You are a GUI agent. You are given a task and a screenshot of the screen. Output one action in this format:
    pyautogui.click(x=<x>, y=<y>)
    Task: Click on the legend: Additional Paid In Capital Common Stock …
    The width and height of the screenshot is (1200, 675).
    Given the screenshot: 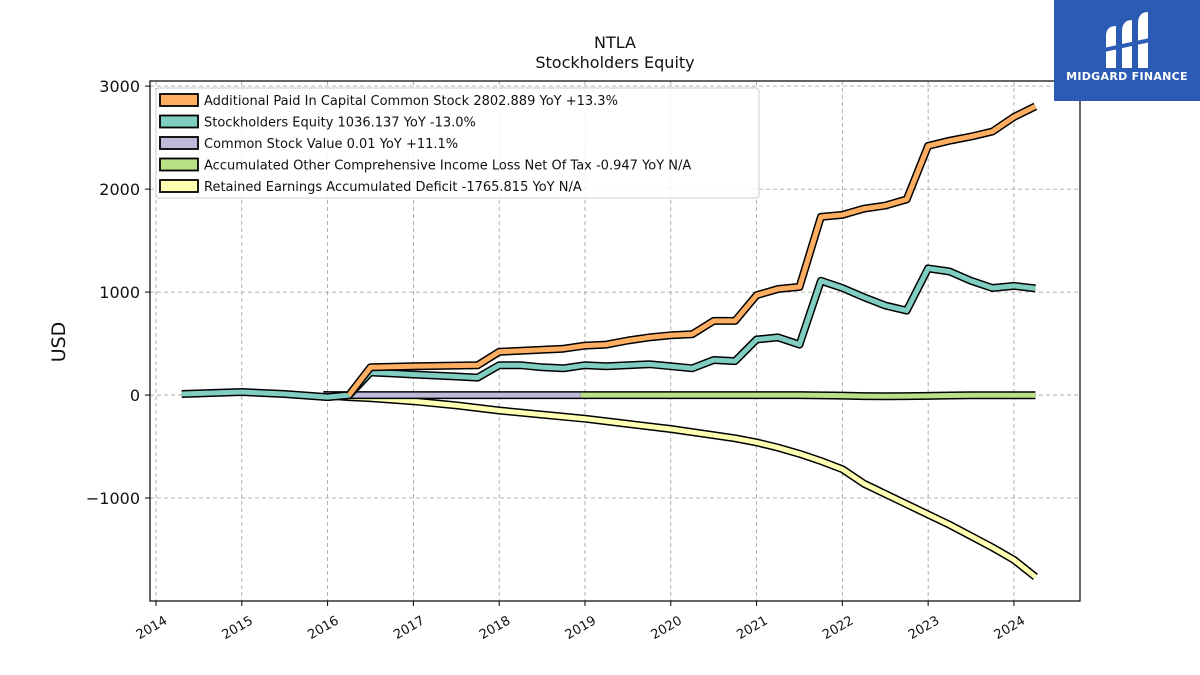 What is the action you would take?
    pyautogui.click(x=457, y=143)
    